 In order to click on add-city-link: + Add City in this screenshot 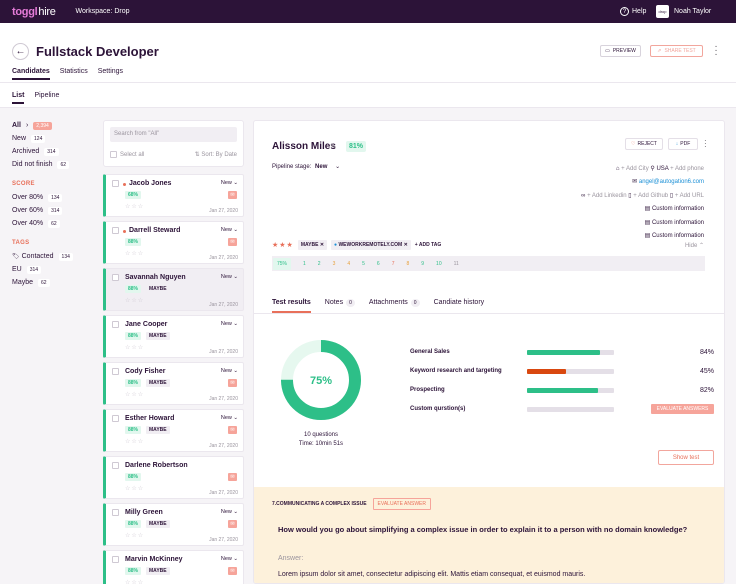, I will do `click(635, 169)`.